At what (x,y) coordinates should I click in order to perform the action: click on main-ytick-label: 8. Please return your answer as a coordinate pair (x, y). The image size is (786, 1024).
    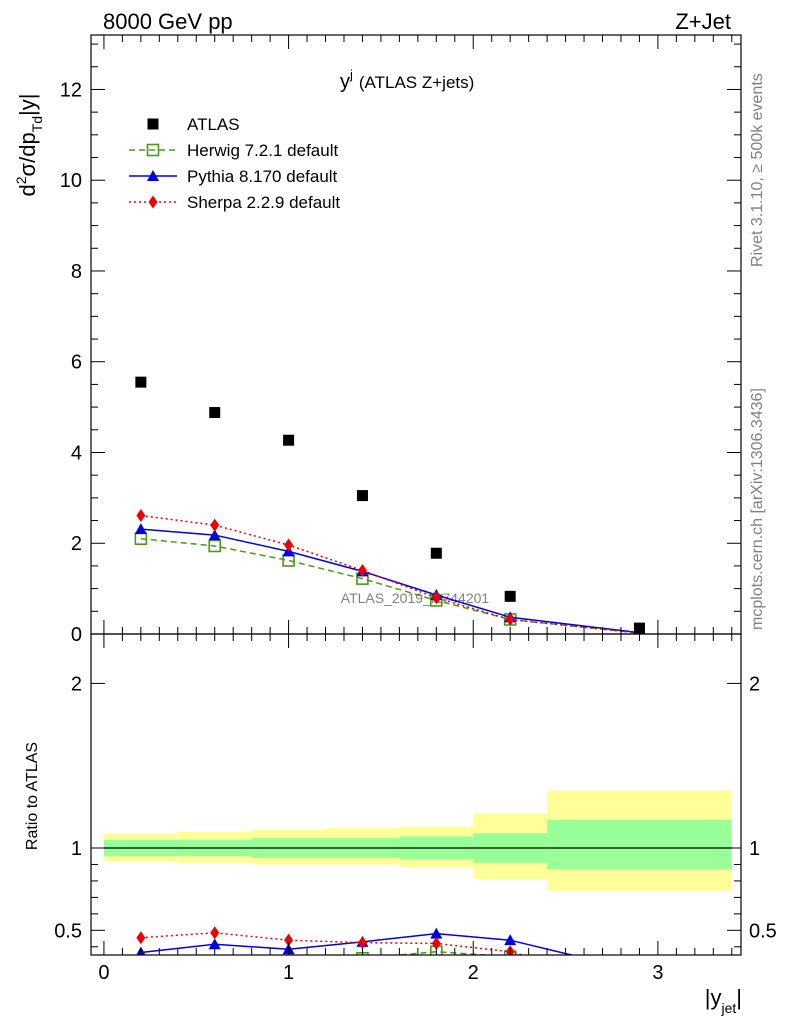
    Looking at the image, I should click on (76, 272).